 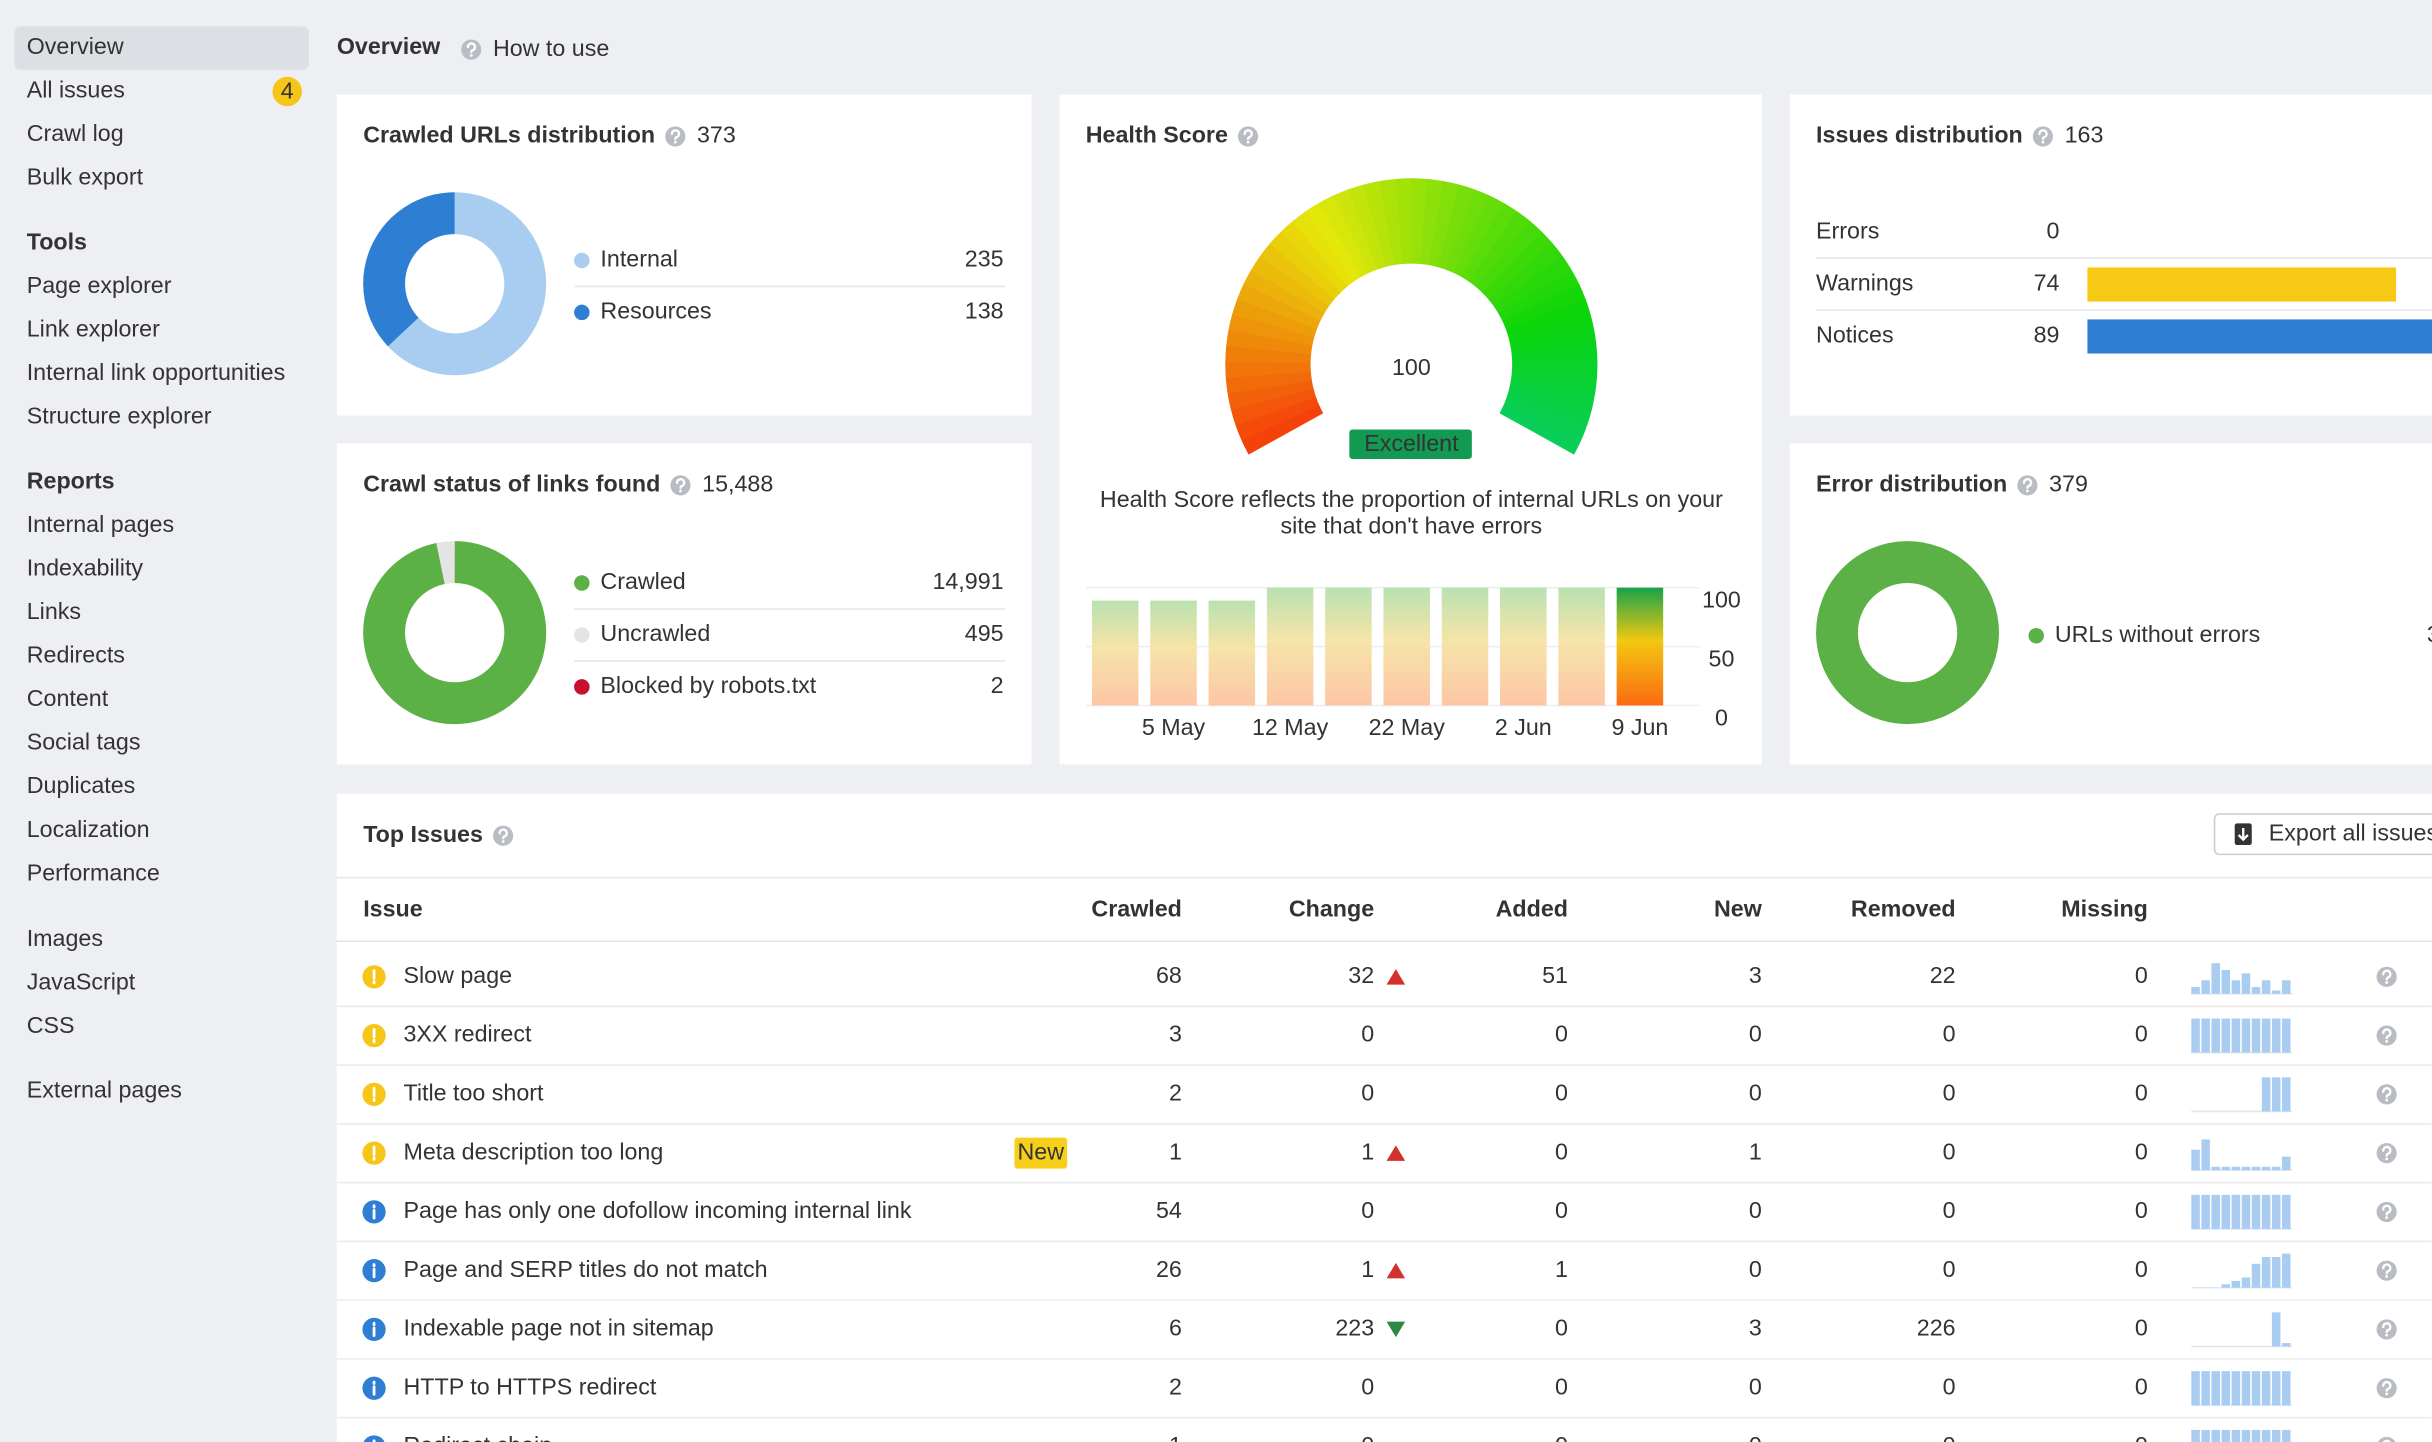 What do you see at coordinates (551, 48) in the screenshot?
I see `help-link: How to use` at bounding box center [551, 48].